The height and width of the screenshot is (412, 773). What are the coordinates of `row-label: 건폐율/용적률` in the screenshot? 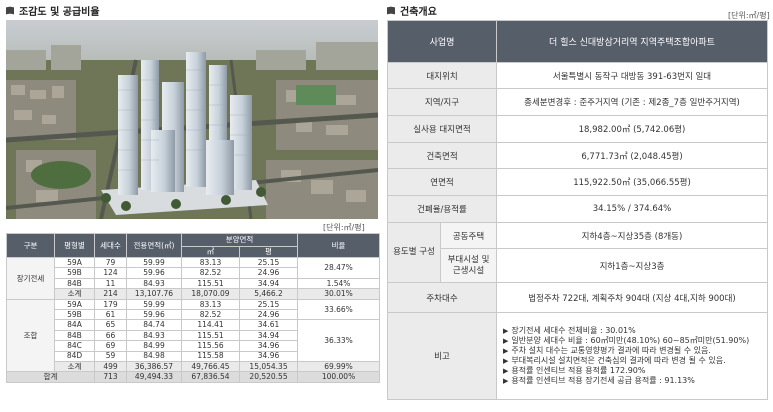 It's located at (442, 209).